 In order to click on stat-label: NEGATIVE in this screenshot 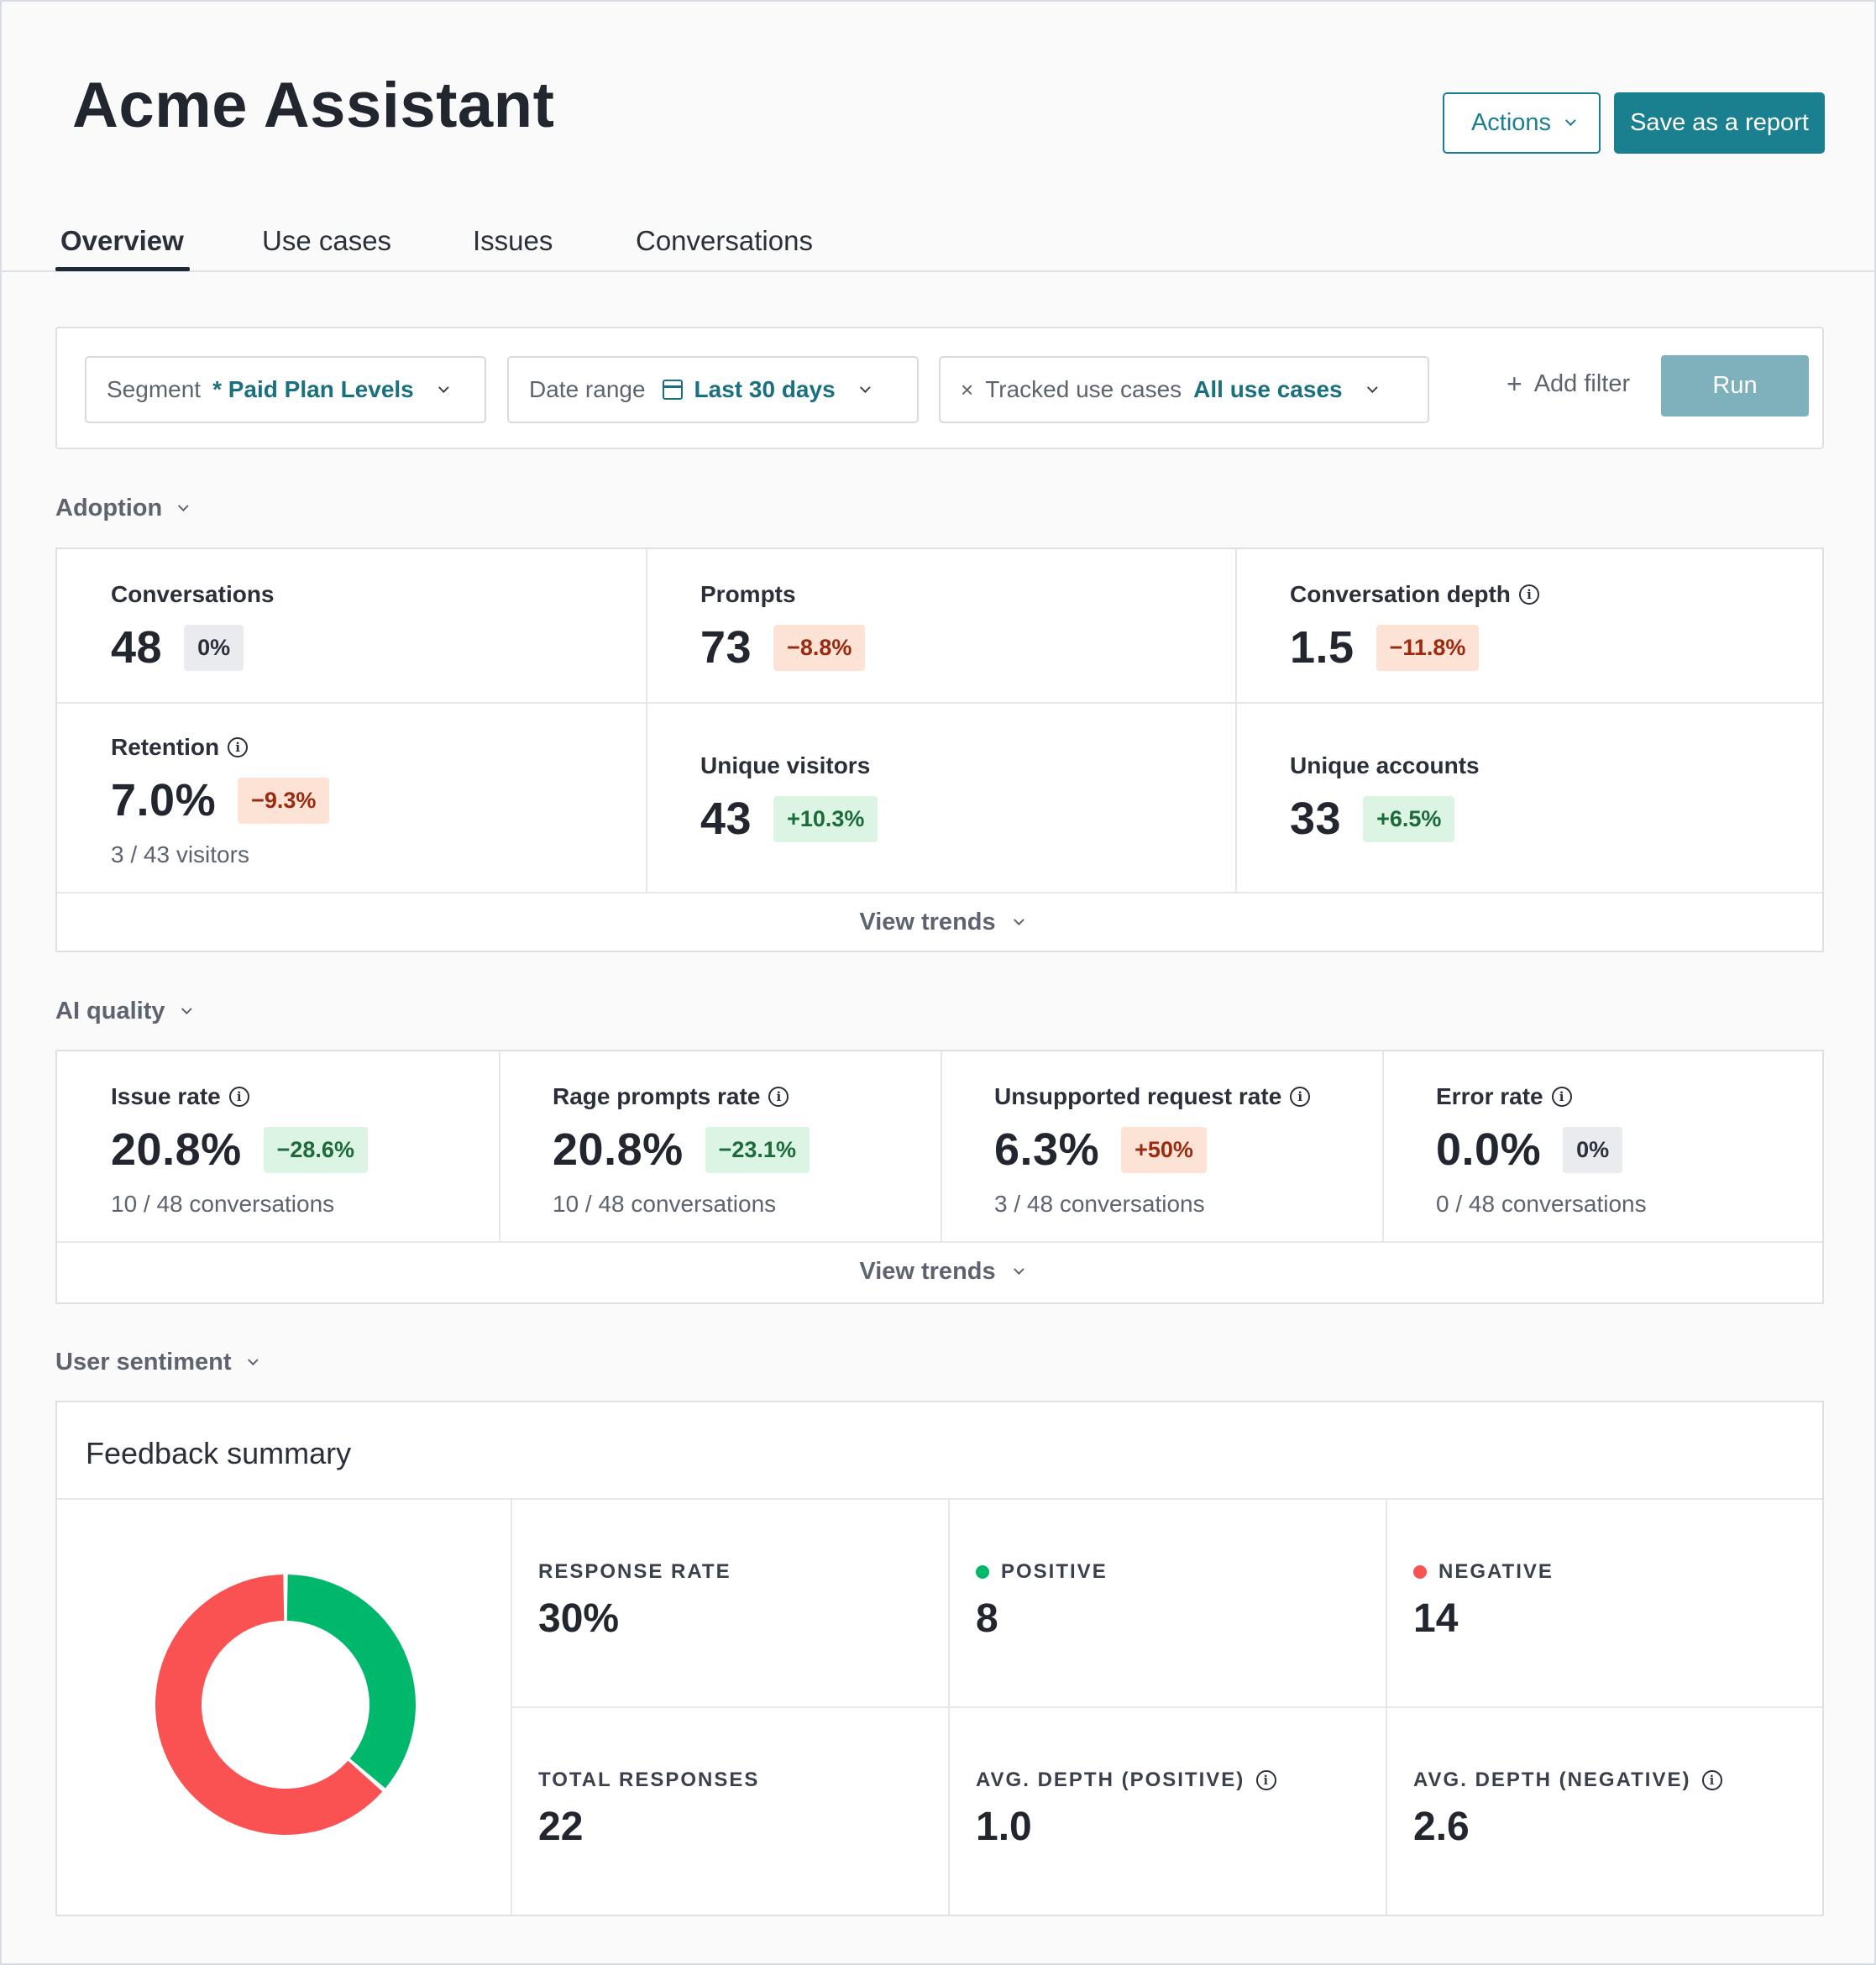, I will do `click(1496, 1571)`.